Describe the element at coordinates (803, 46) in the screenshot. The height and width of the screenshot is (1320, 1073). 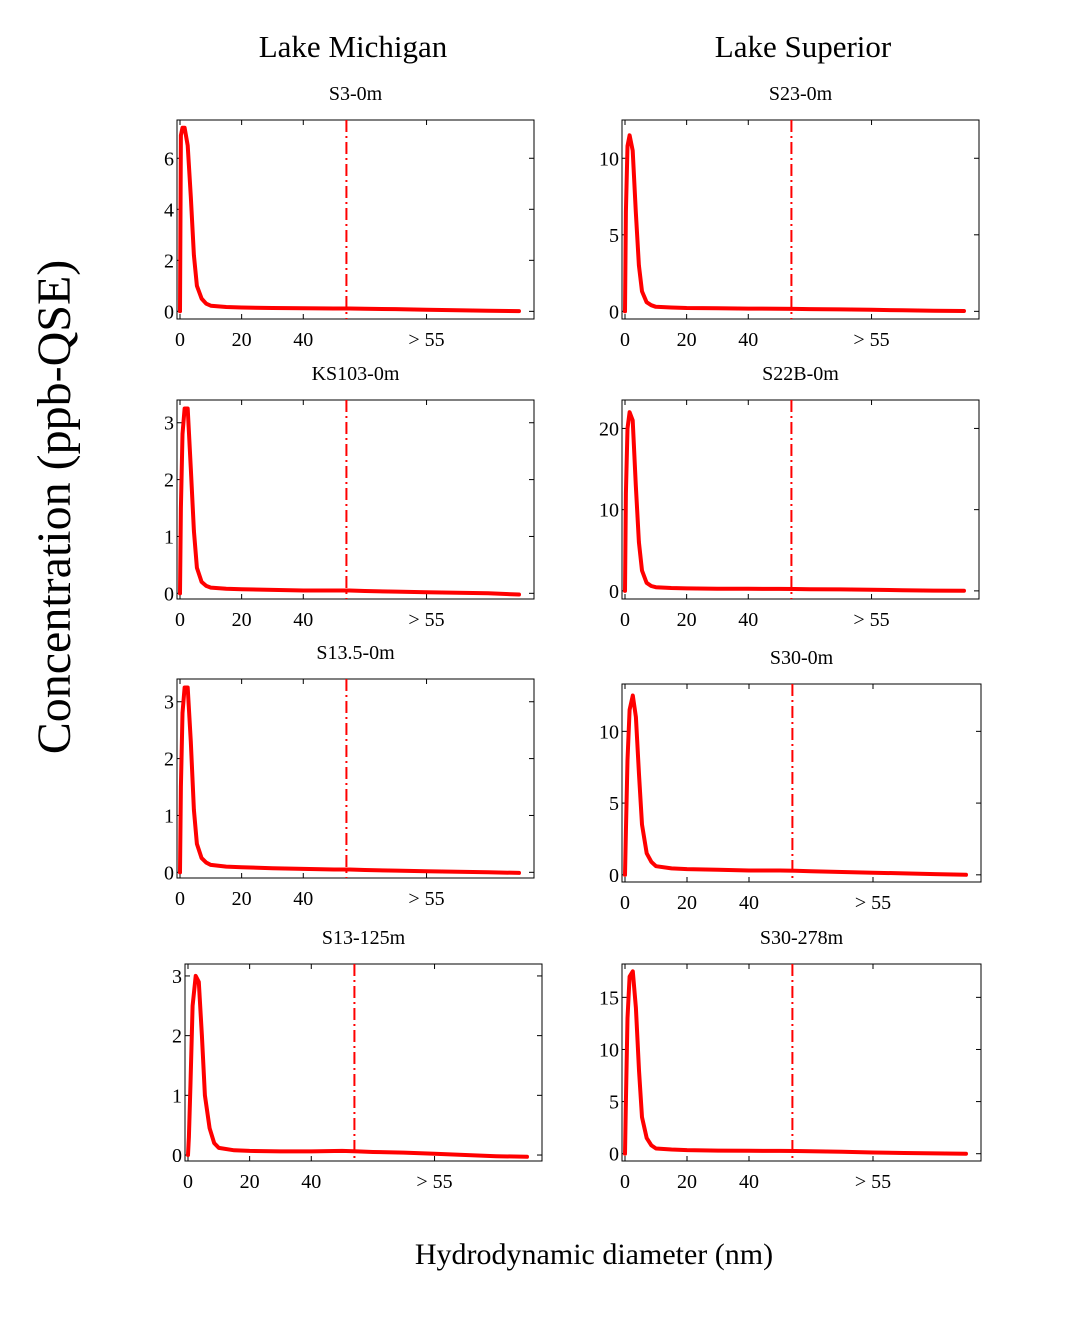
I see `column-title-right: Lake Superior` at that location.